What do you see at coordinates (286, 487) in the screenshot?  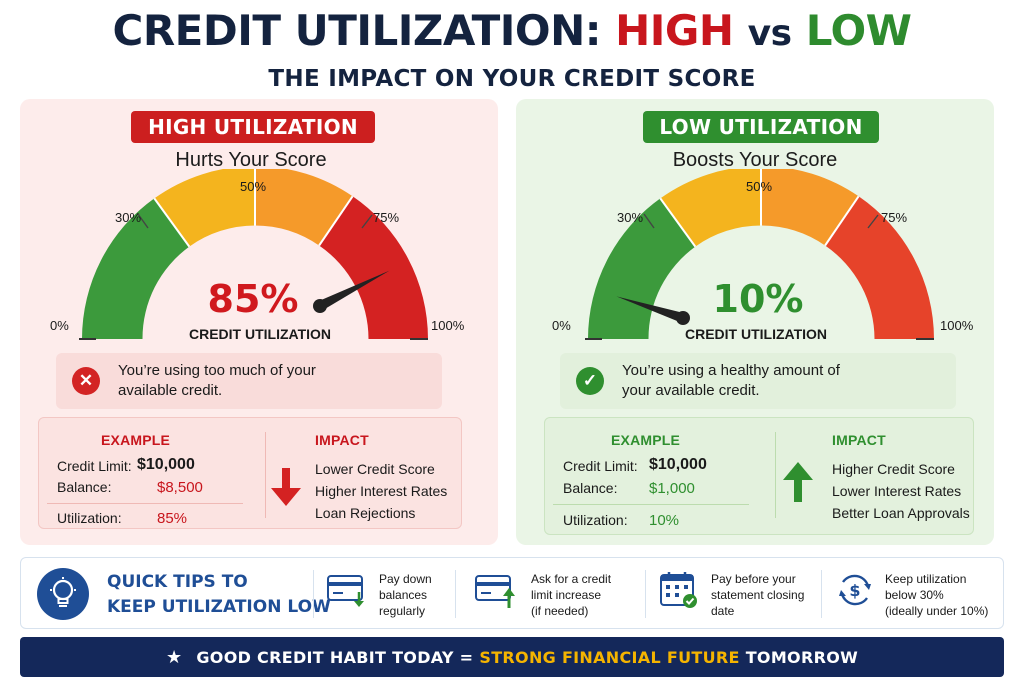 I see `arrow-down-icon` at bounding box center [286, 487].